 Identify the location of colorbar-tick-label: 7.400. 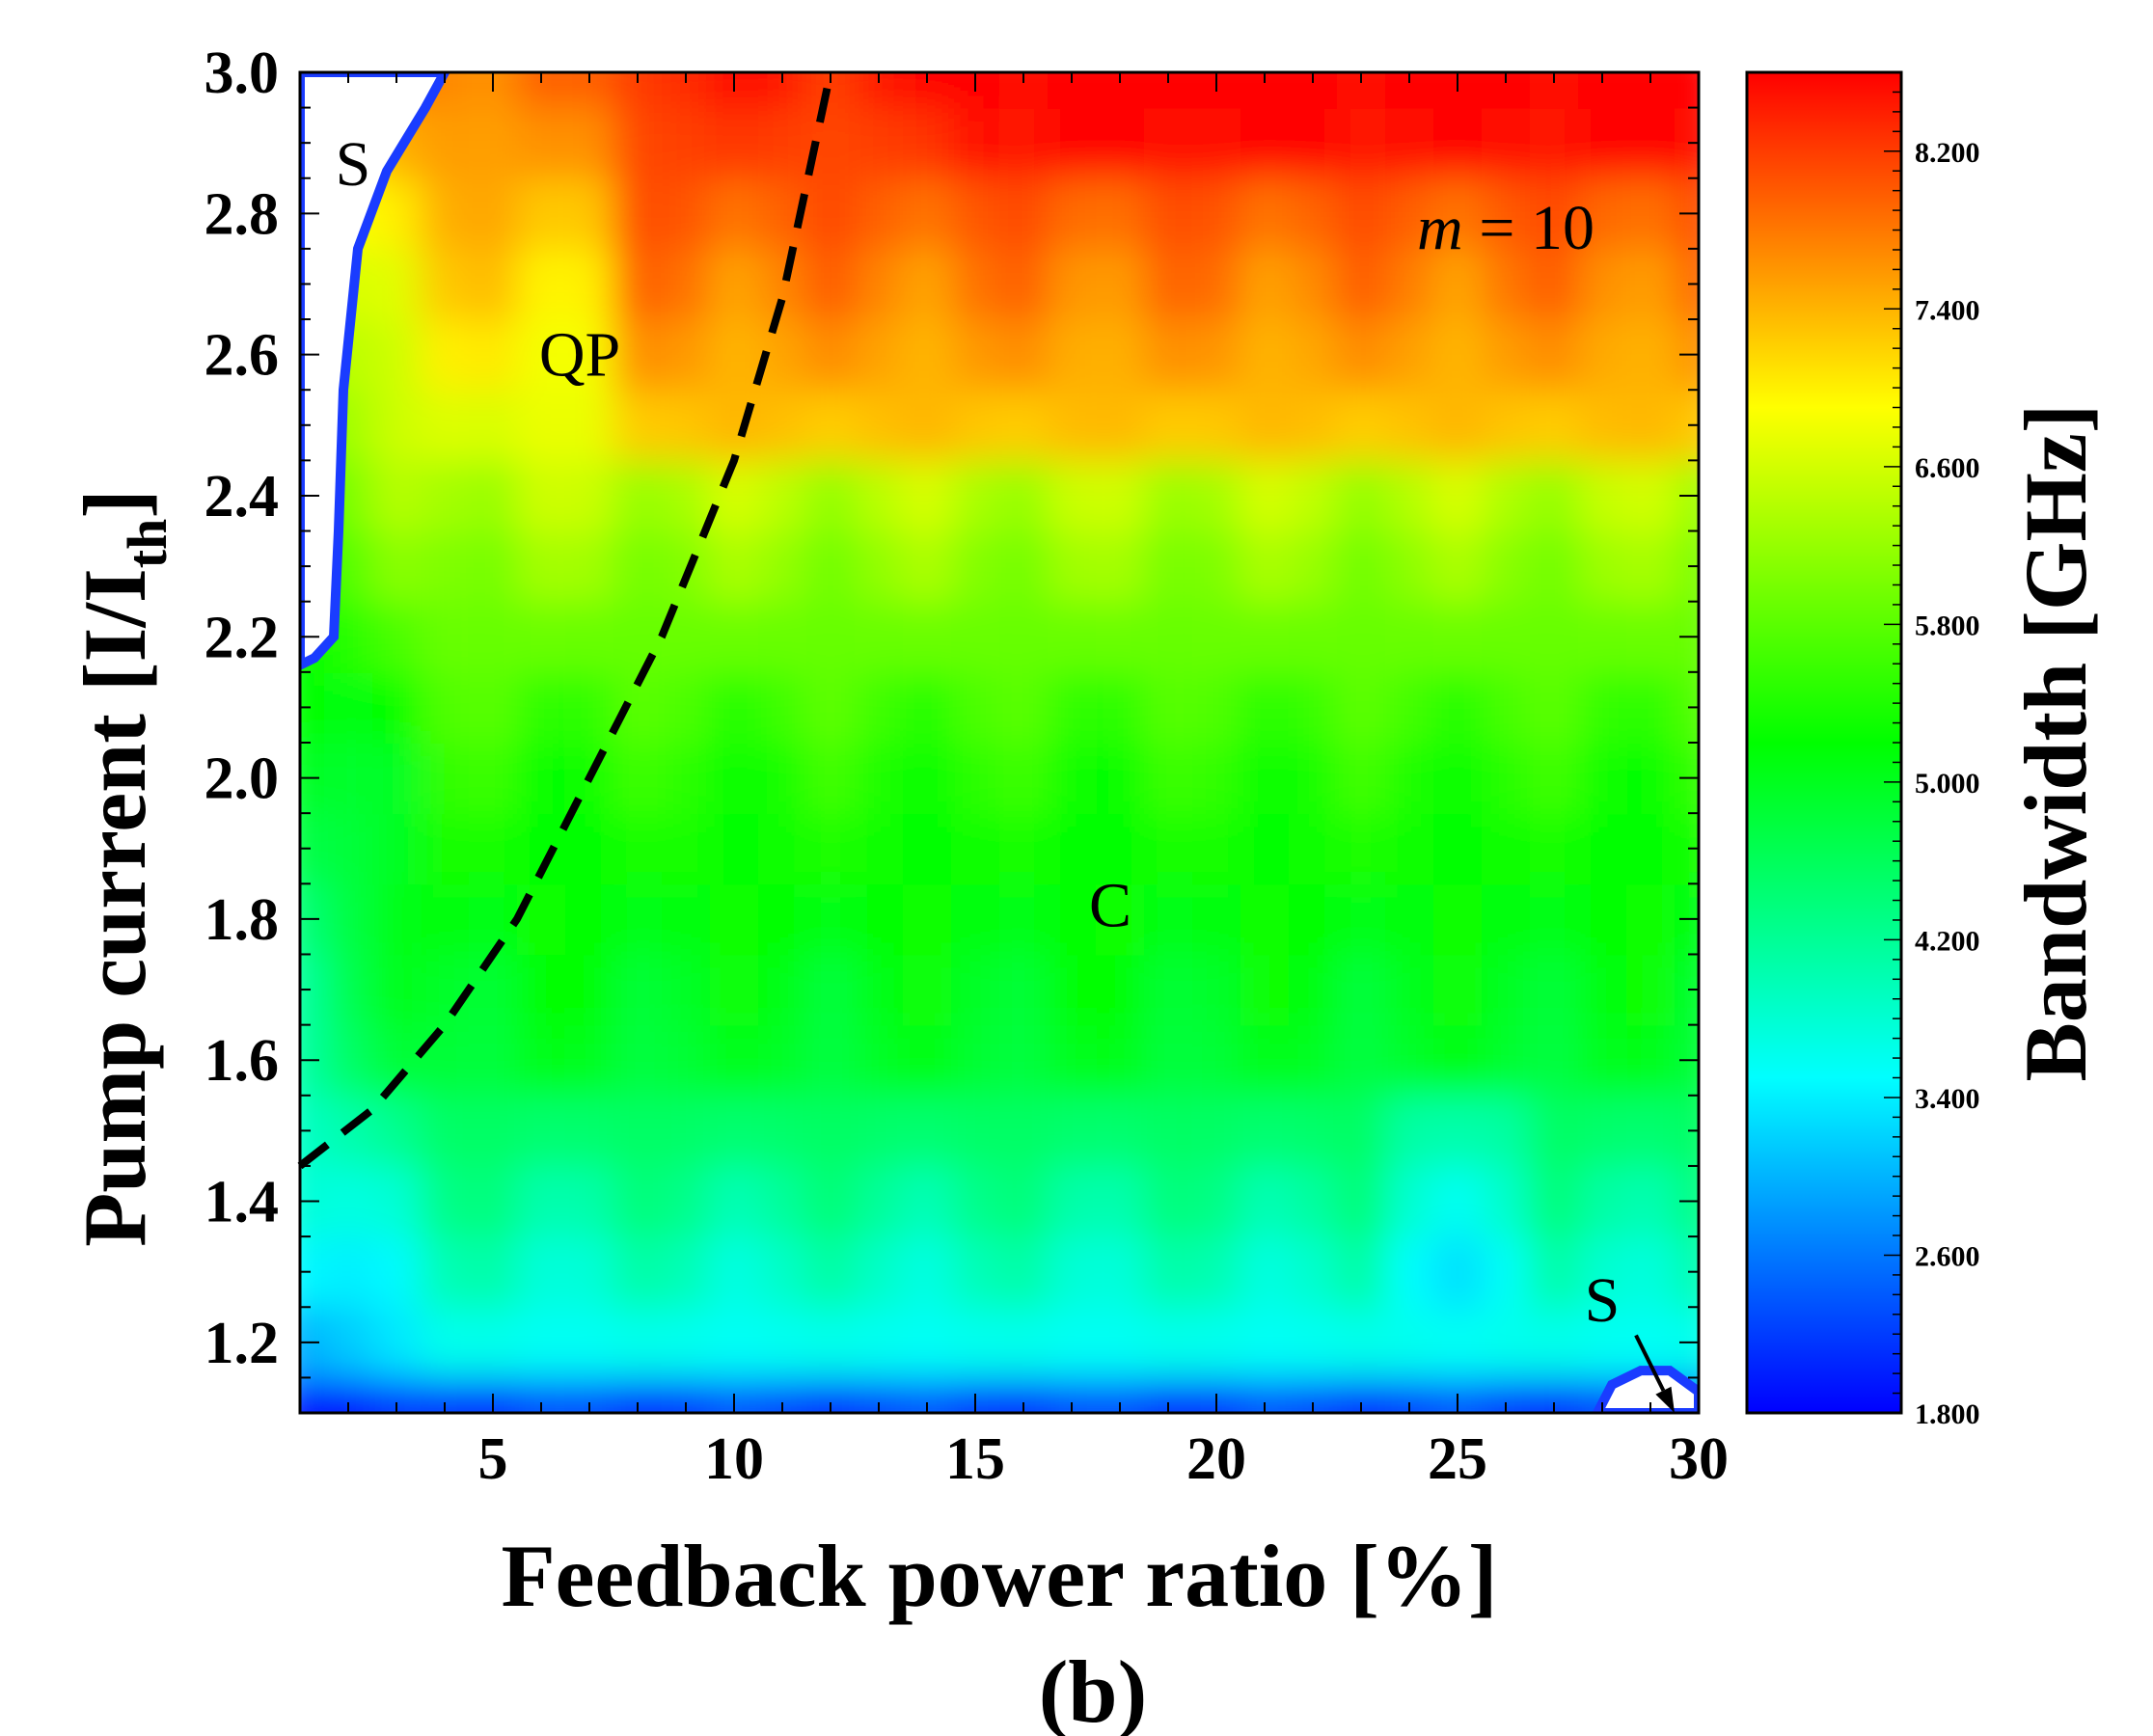
(1947, 310).